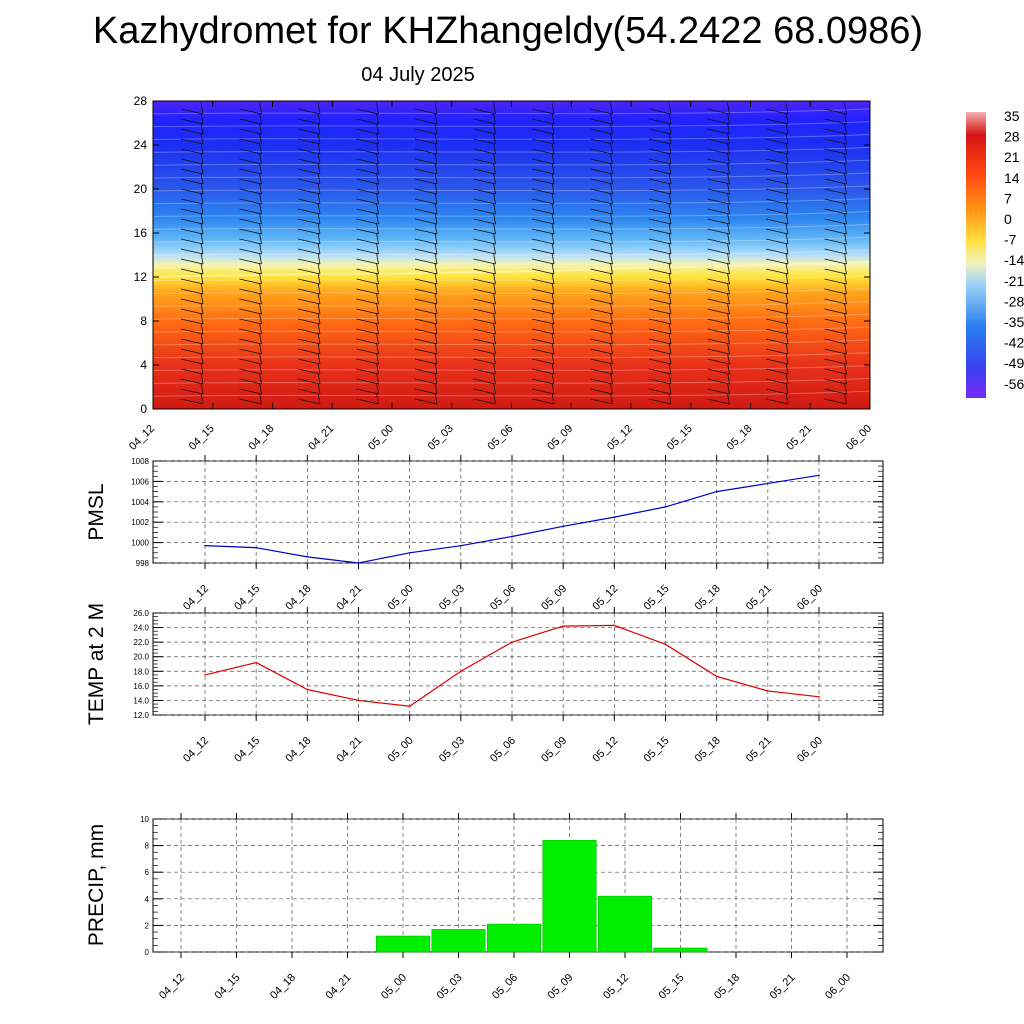 The image size is (1024, 1024). What do you see at coordinates (1014, 260) in the screenshot?
I see `colorbar-label: -14` at bounding box center [1014, 260].